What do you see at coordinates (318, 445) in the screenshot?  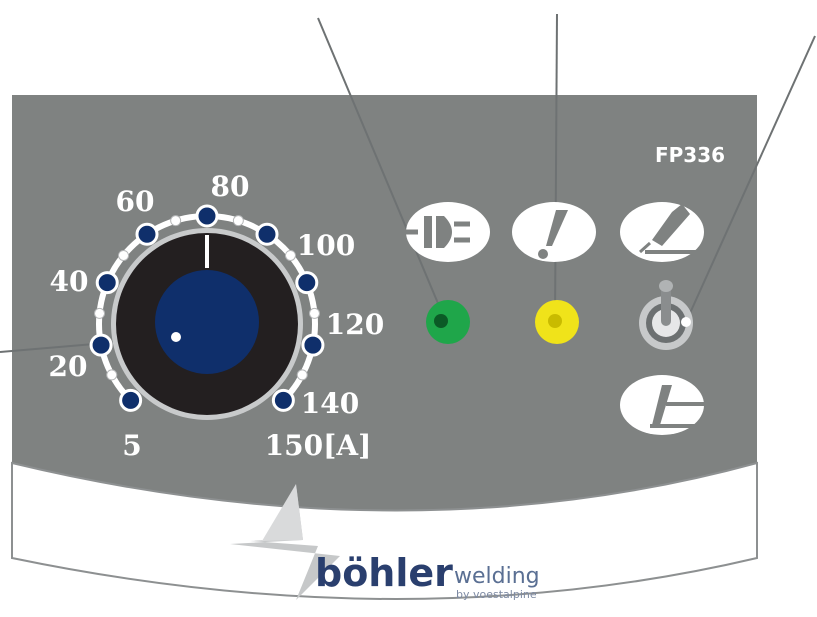 I see `dial-label-150a: 150[A]` at bounding box center [318, 445].